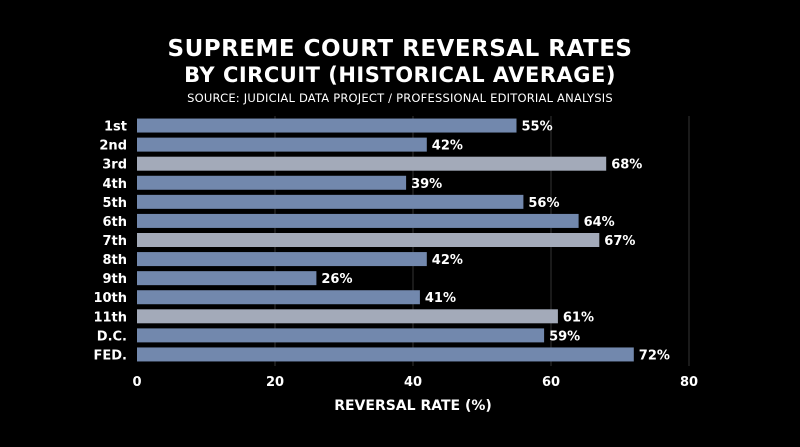 The width and height of the screenshot is (800, 447). Describe the element at coordinates (112, 336) in the screenshot. I see `category-label: D.C.` at that location.